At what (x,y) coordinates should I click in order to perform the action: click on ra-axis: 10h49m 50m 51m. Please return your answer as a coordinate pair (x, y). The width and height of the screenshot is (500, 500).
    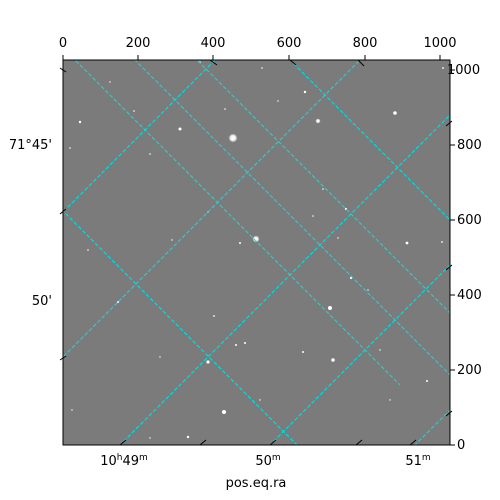
    Looking at the image, I should click on (265, 461).